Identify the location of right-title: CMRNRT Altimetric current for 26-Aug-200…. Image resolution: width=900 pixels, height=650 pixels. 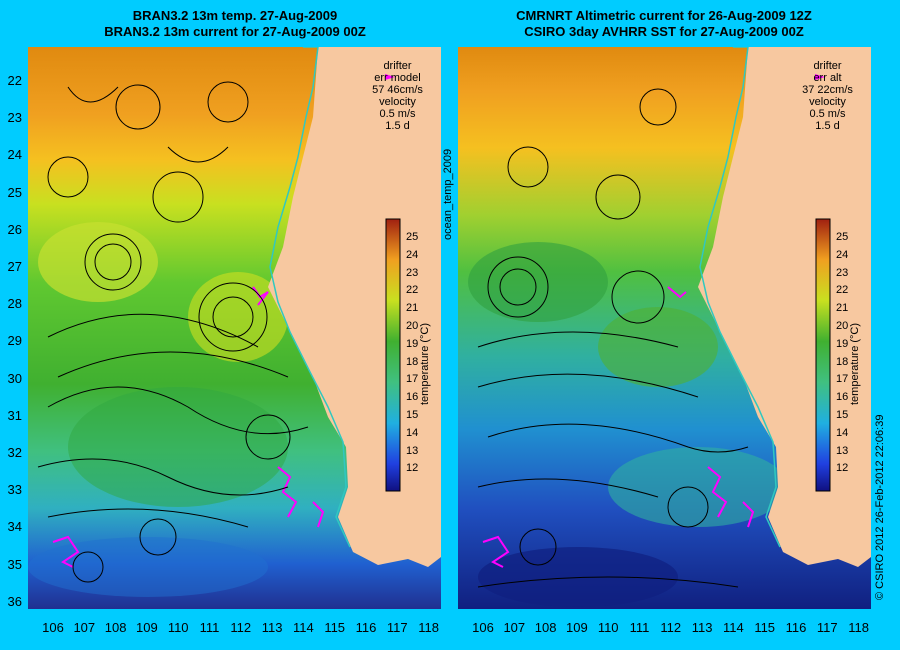
(664, 24).